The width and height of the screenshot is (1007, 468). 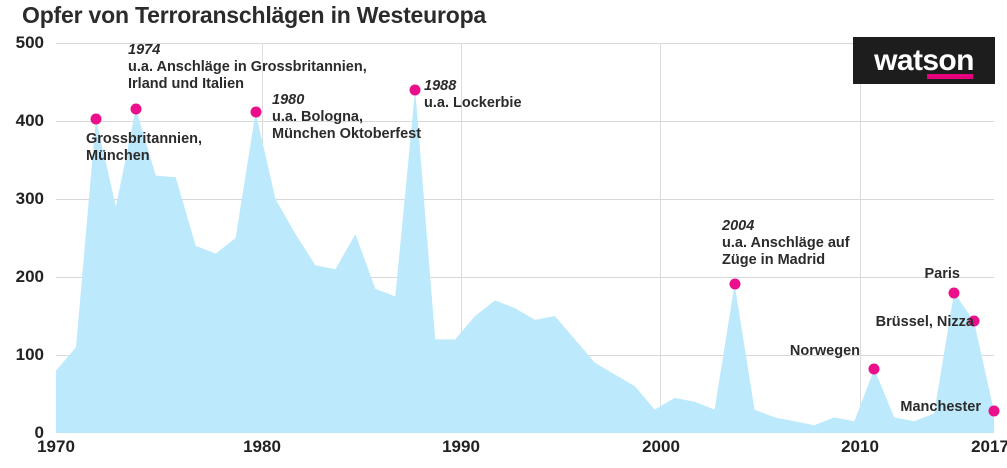 What do you see at coordinates (473, 103) in the screenshot?
I see `anno-1988-line1: u.a. Lockerbie` at bounding box center [473, 103].